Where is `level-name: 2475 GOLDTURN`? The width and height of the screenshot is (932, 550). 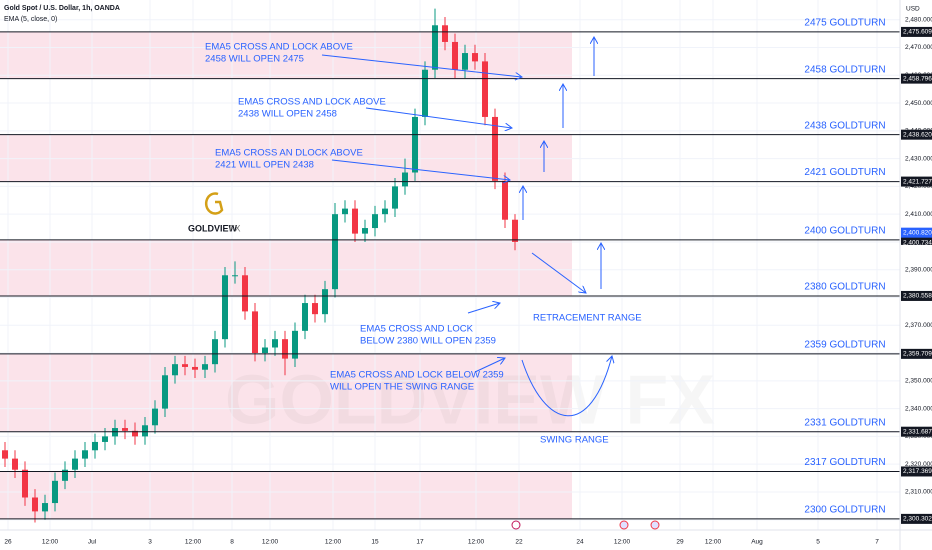
level-name: 2475 GOLDTURN is located at coordinates (844, 23).